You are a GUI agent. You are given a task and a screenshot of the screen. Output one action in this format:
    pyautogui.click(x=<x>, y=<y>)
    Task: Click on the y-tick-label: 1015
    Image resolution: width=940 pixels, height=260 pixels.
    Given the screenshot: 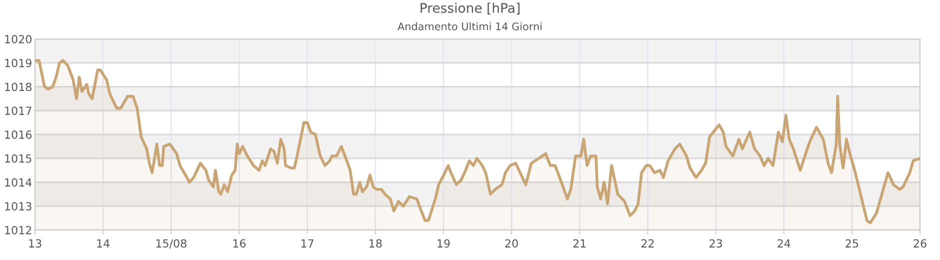 What is the action you would take?
    pyautogui.click(x=18, y=158)
    